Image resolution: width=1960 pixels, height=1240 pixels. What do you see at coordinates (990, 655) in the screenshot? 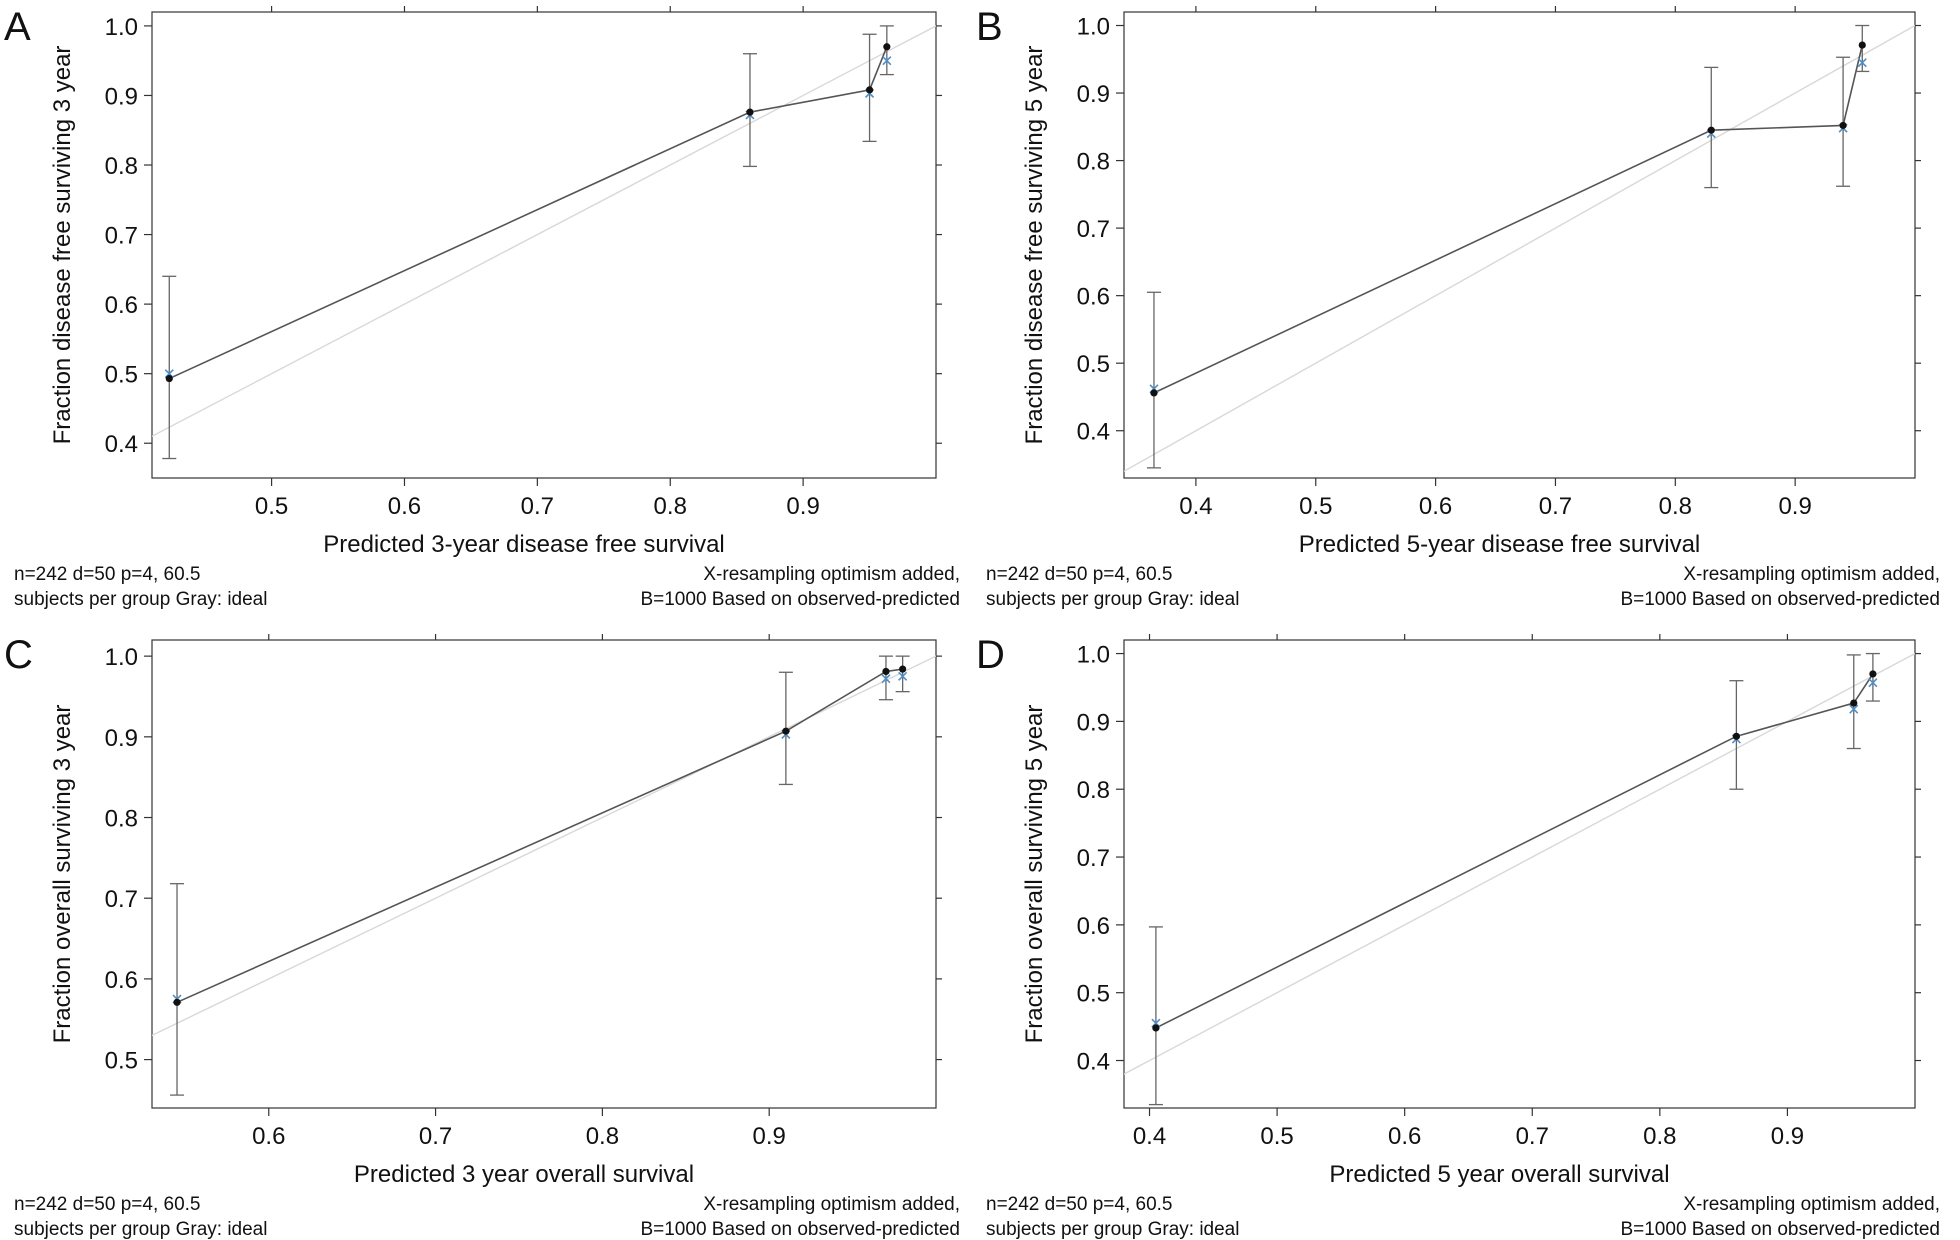
I see `panel-letter: D` at bounding box center [990, 655].